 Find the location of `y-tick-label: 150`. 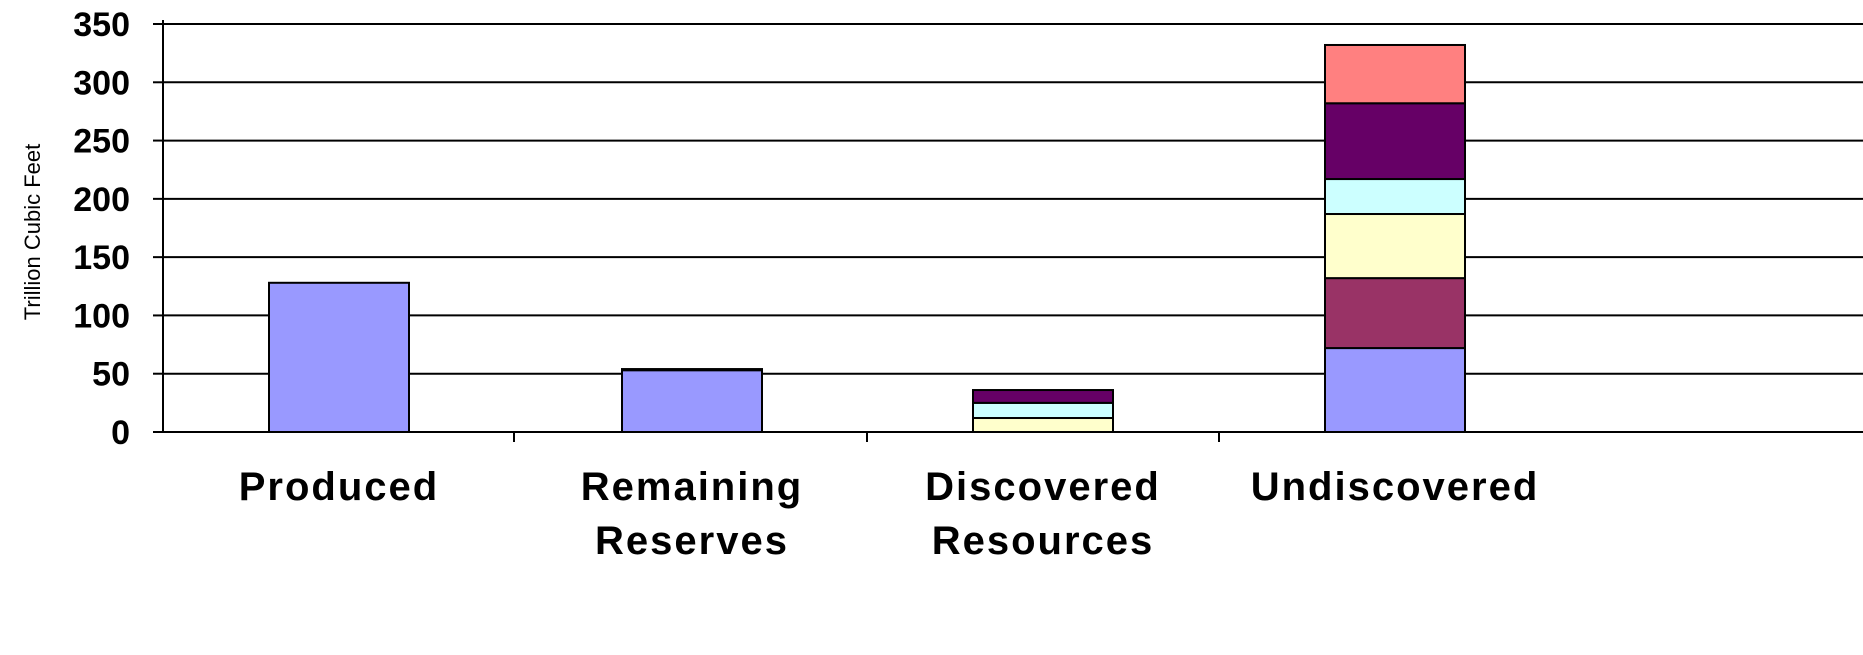

y-tick-label: 150 is located at coordinates (101, 258).